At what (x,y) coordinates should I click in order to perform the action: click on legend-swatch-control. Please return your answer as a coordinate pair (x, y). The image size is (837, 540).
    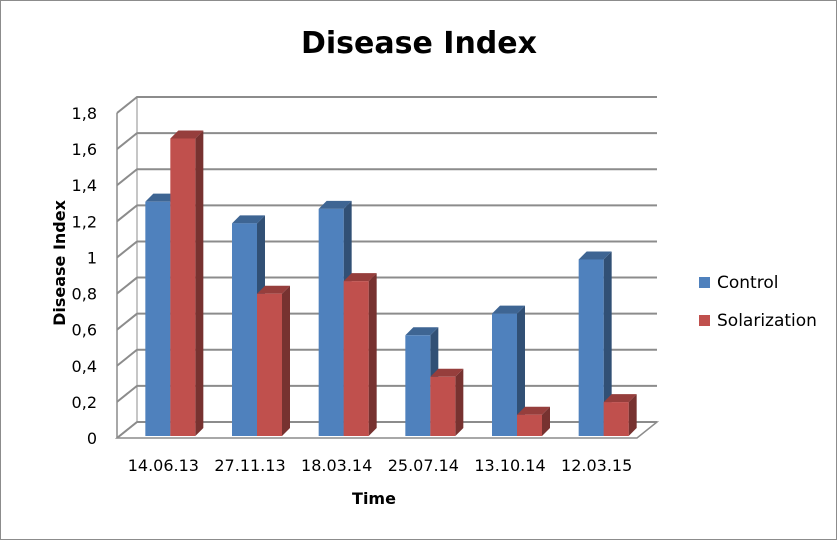
    Looking at the image, I should click on (704, 282).